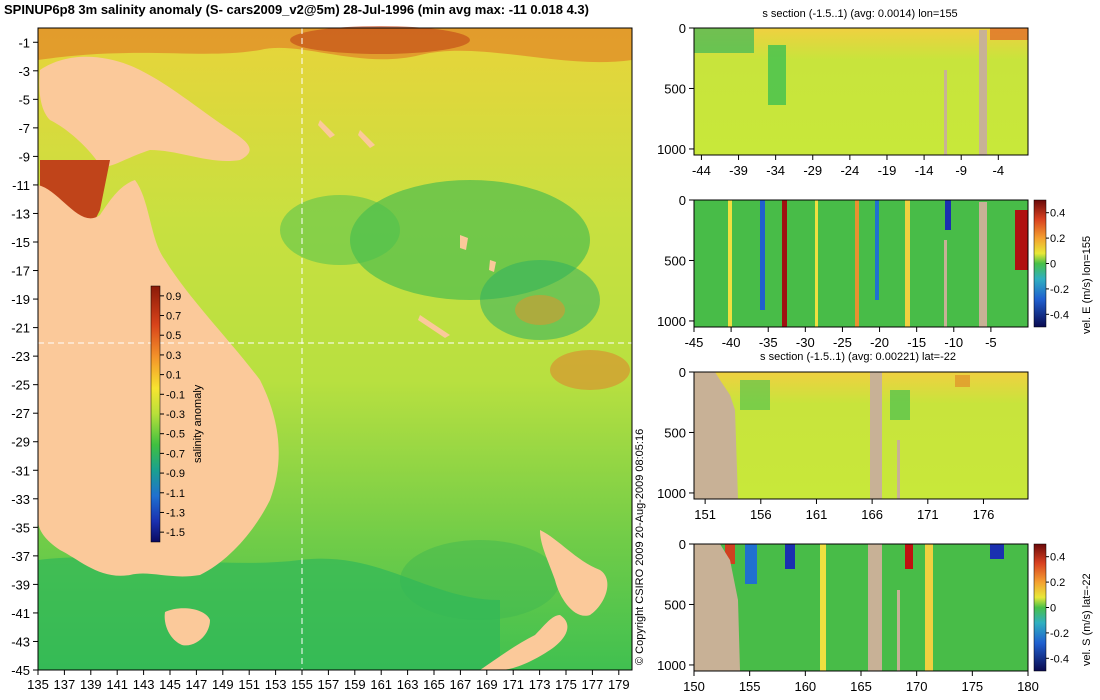 The image size is (1100, 700). What do you see at coordinates (1057, 583) in the screenshot?
I see `section-colorbar-tick-label: 0.2` at bounding box center [1057, 583].